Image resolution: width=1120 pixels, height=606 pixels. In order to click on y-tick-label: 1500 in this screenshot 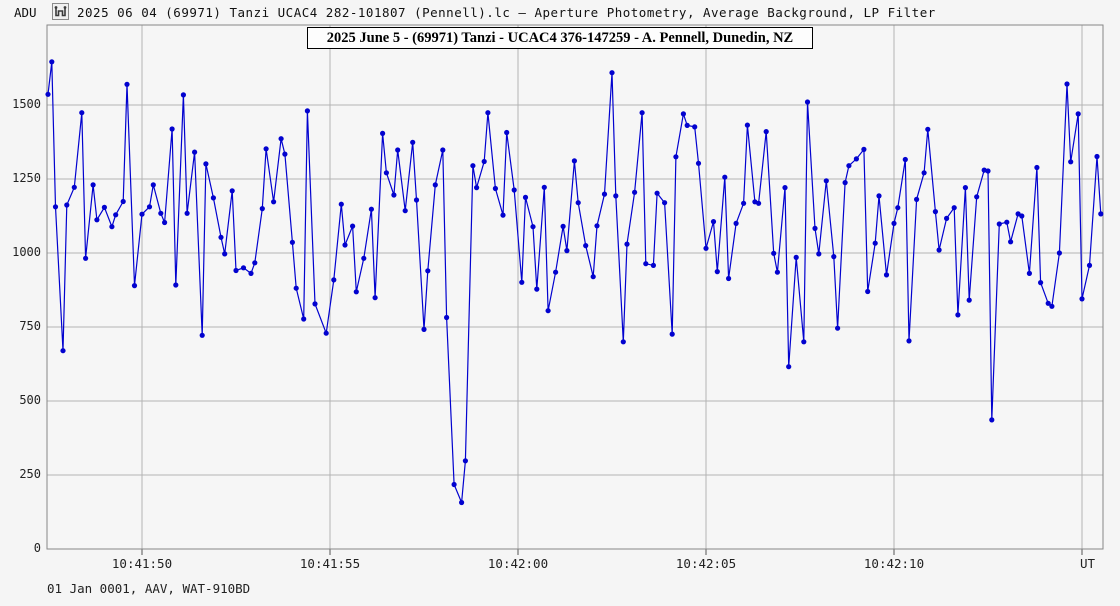, I will do `click(26, 104)`.